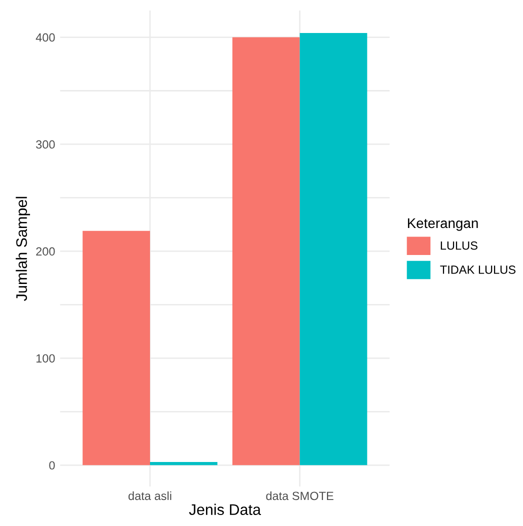 The width and height of the screenshot is (523, 526). Describe the element at coordinates (45, 144) in the screenshot. I see `y-tick-label: 300` at that location.